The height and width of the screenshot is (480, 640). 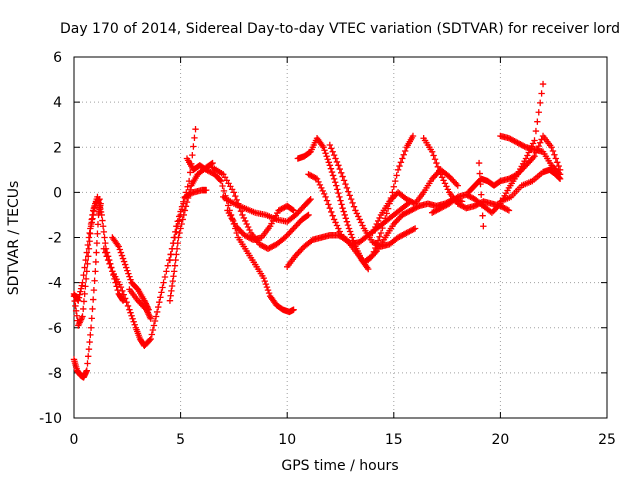 What do you see at coordinates (180, 440) in the screenshot?
I see `x-tick-label: 5` at bounding box center [180, 440].